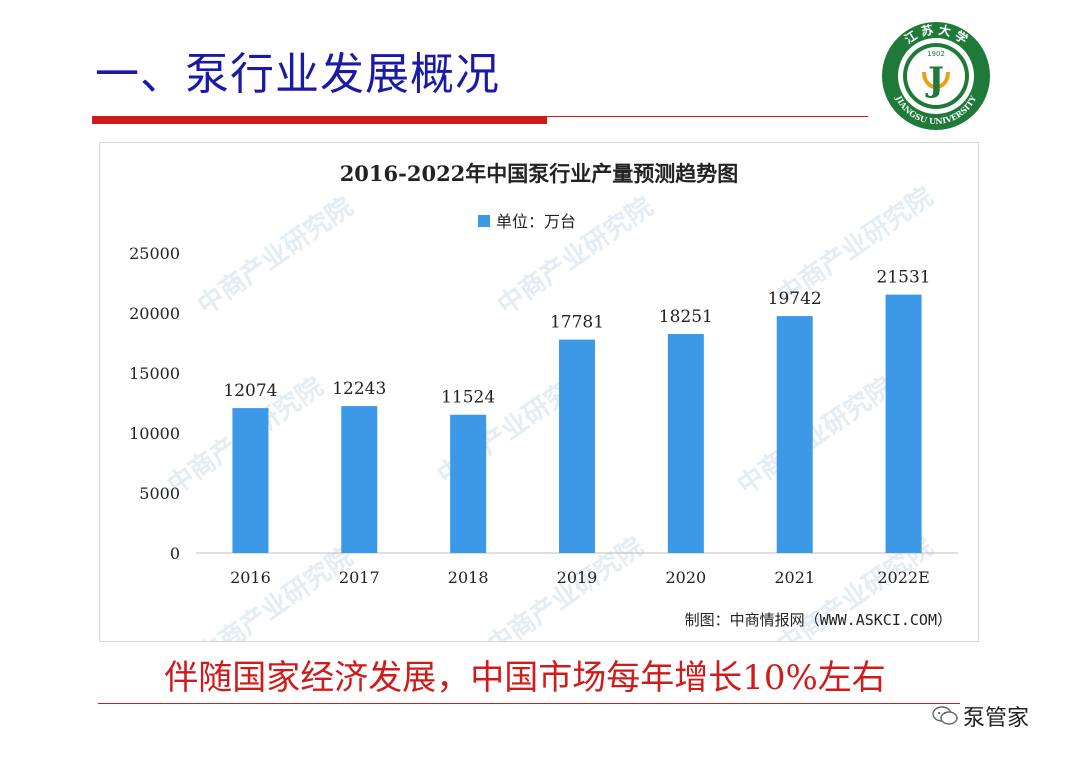 The height and width of the screenshot is (763, 1080). What do you see at coordinates (525, 678) in the screenshot?
I see `slide-caption: 伴随国家经济发展，中国市场每年增长10%左右` at bounding box center [525, 678].